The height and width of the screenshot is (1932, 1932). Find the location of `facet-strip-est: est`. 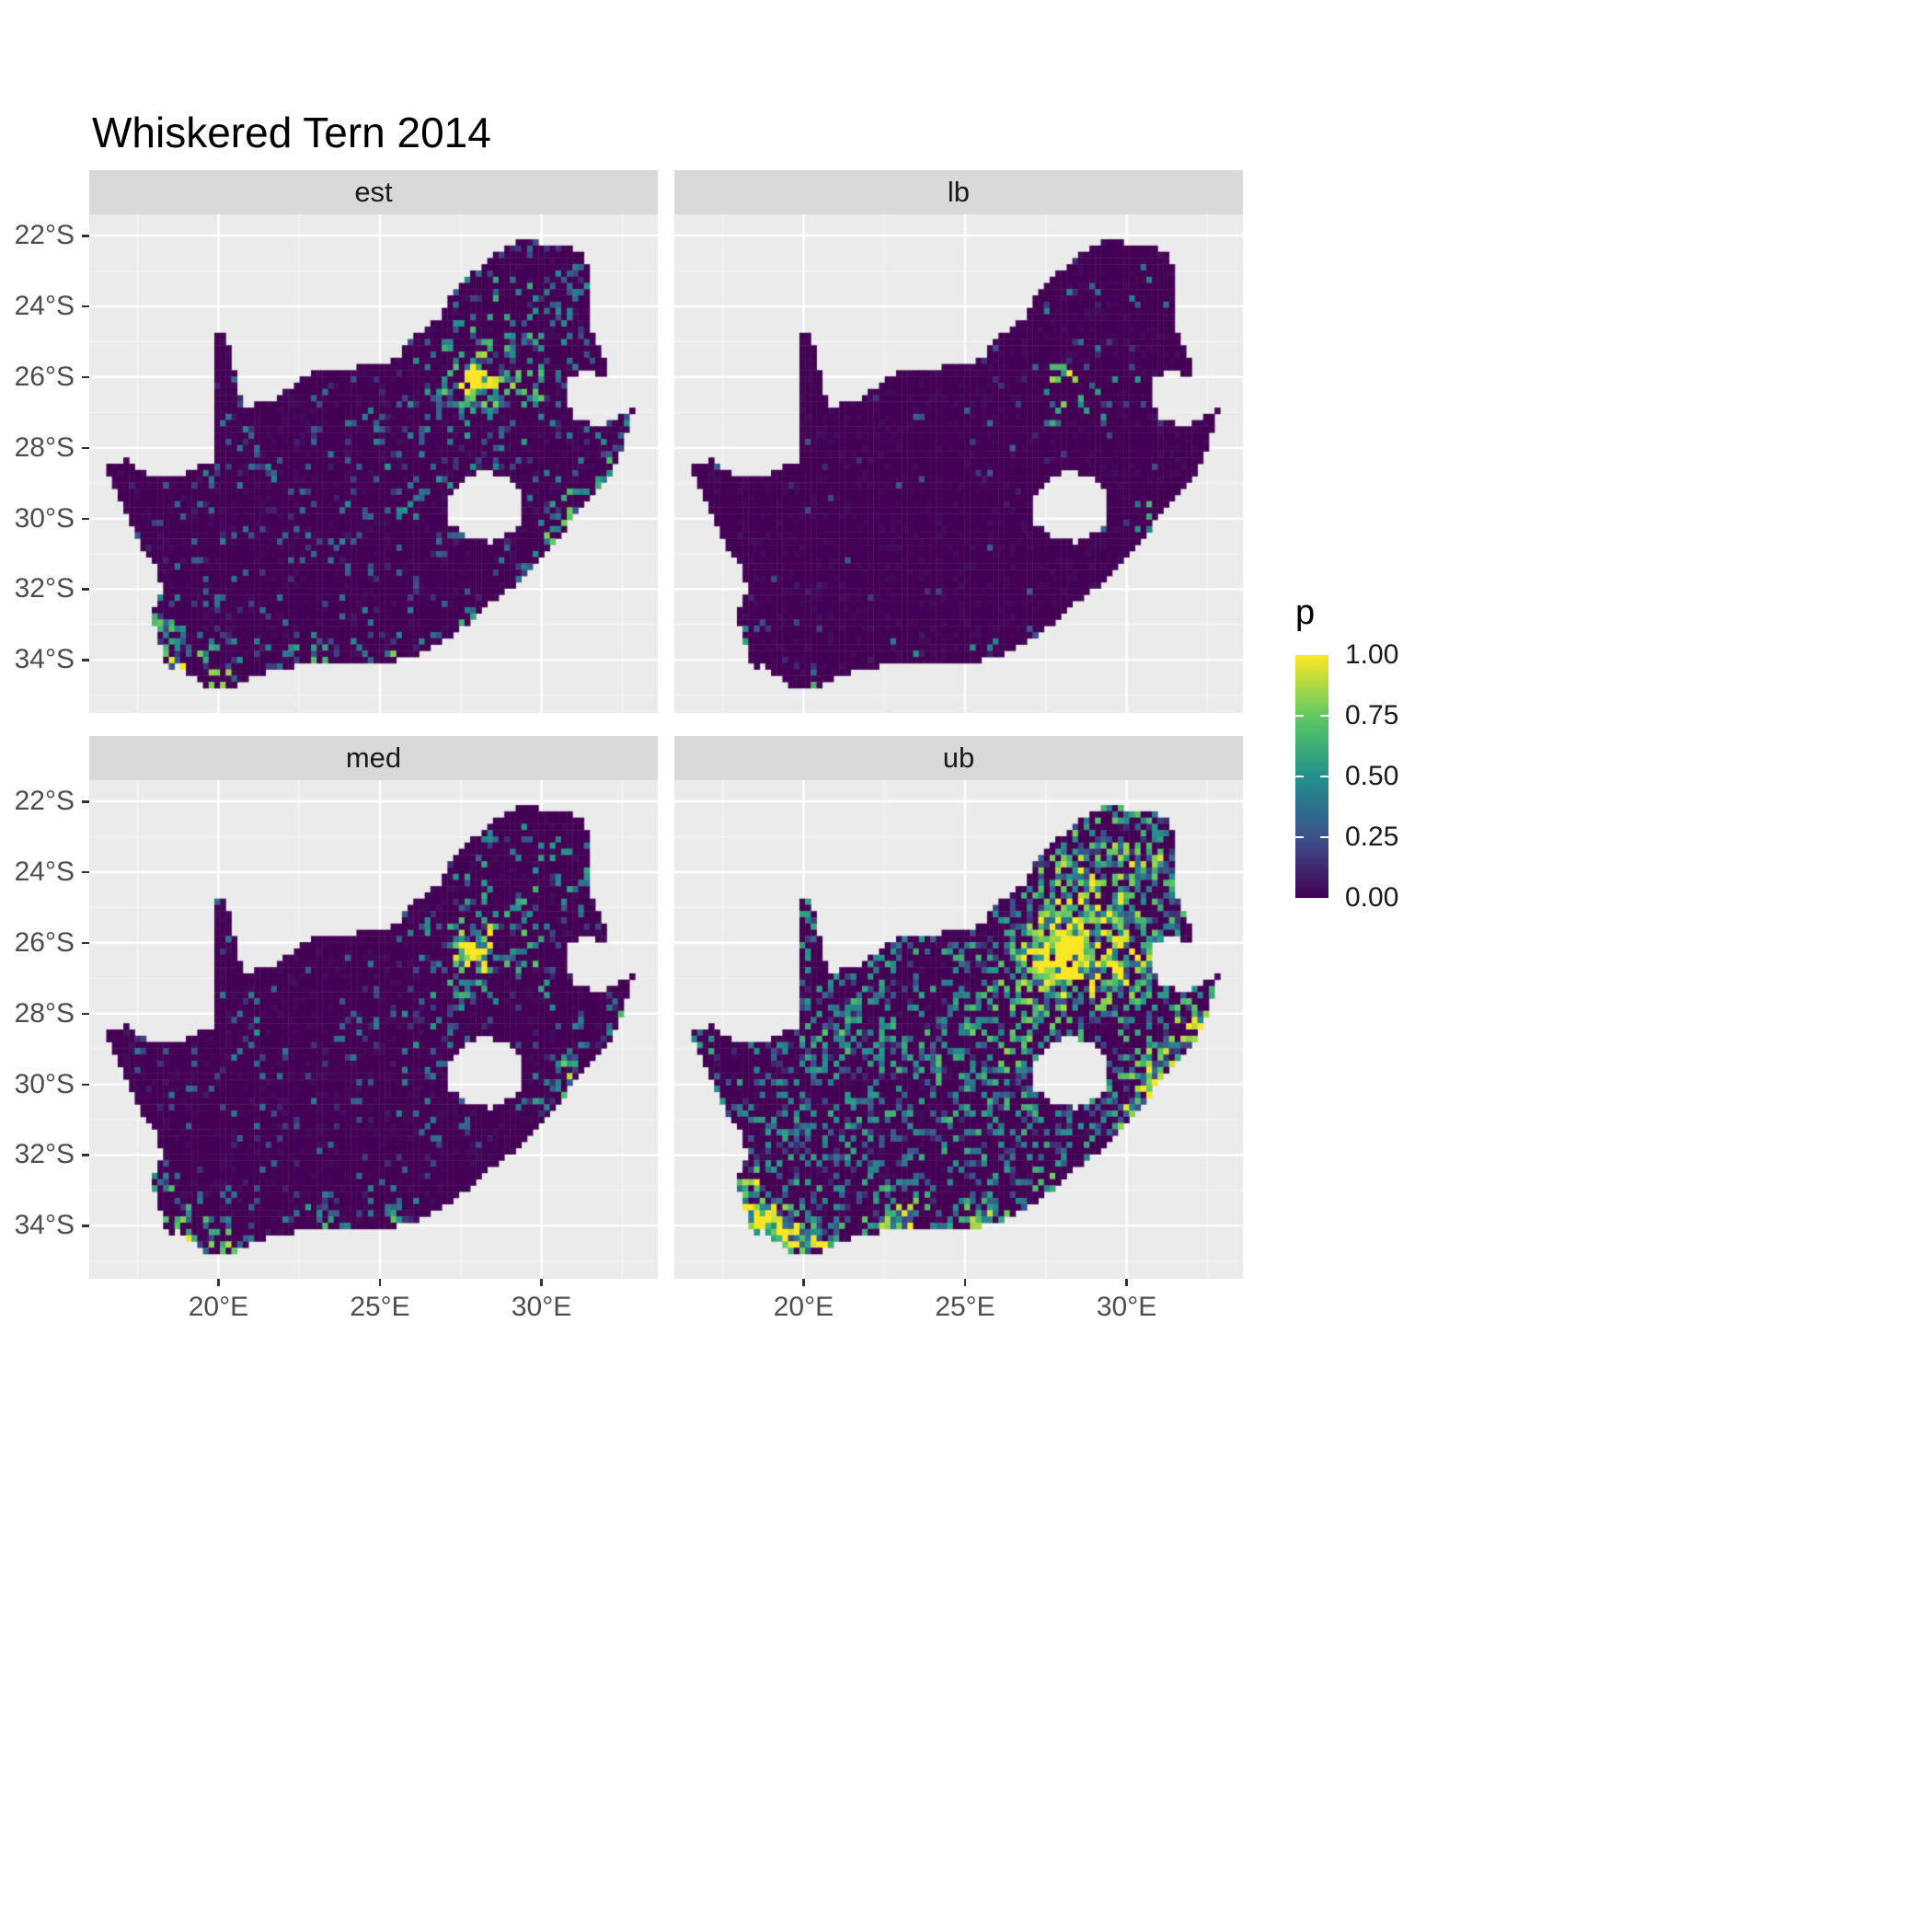

facet-strip-est: est is located at coordinates (373, 192).